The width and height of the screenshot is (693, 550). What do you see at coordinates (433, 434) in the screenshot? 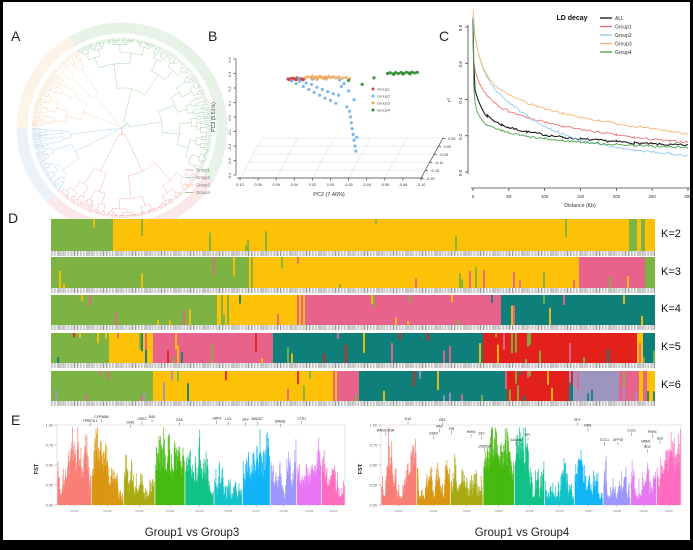
I see `svg-text: GSK2` at bounding box center [433, 434].